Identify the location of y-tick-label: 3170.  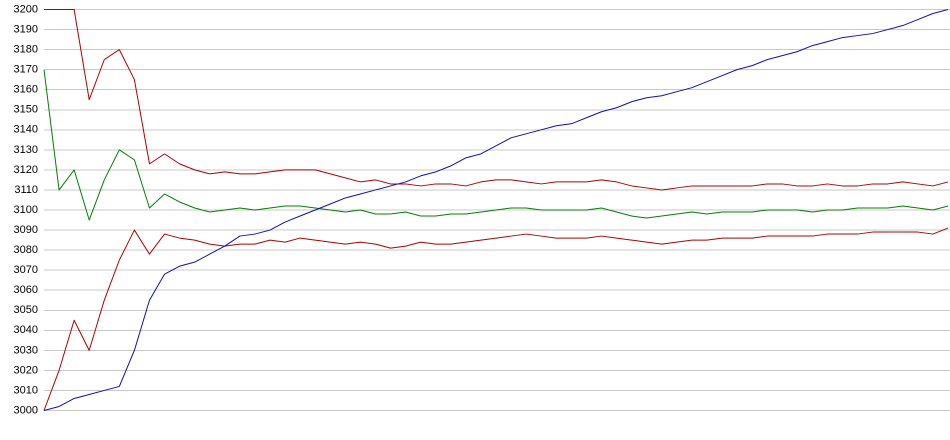
(26, 70).